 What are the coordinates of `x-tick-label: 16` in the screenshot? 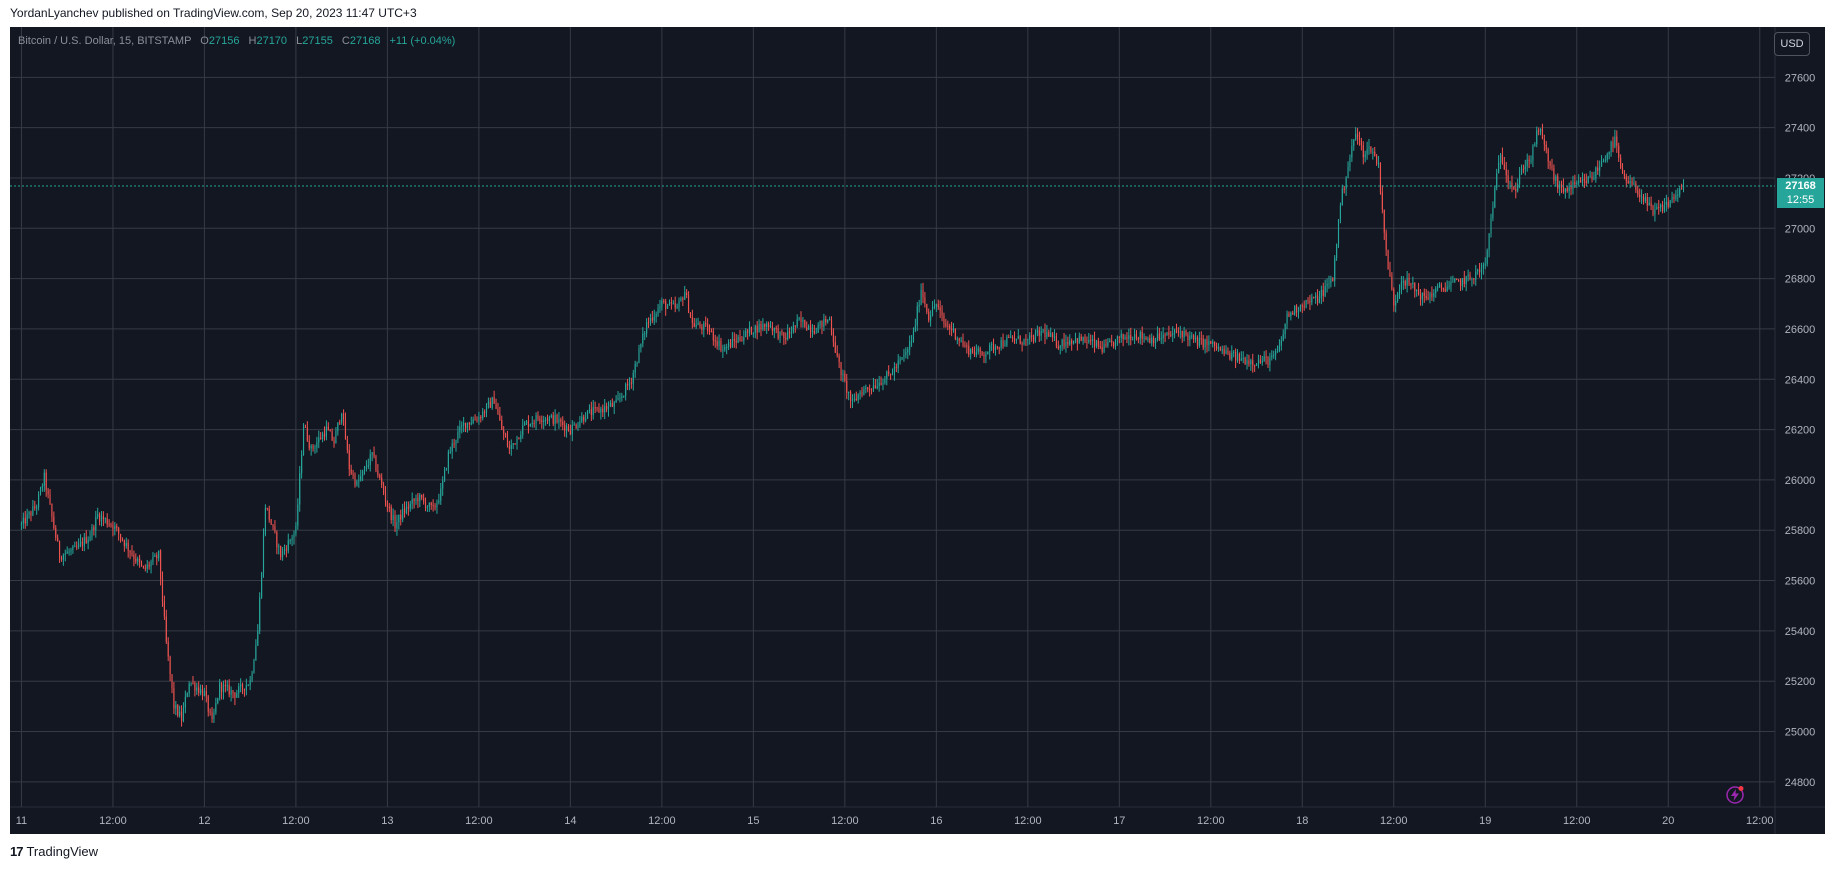 It's located at (936, 821).